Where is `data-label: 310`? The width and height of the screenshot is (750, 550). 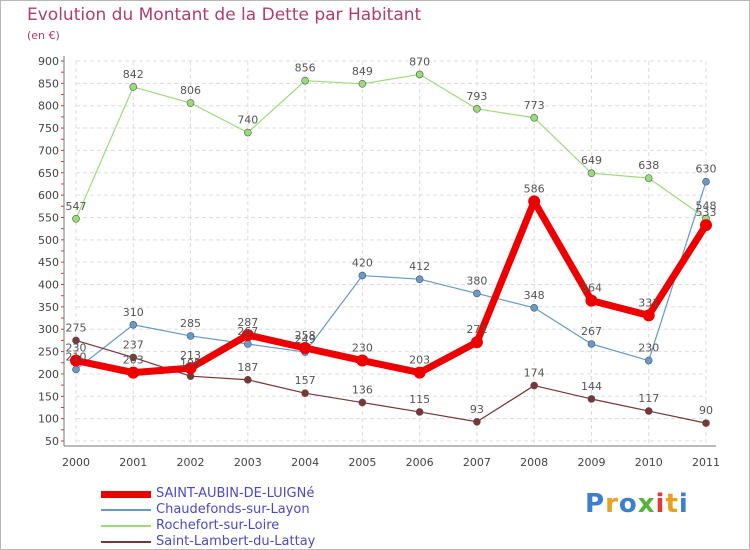
data-label: 310 is located at coordinates (133, 312).